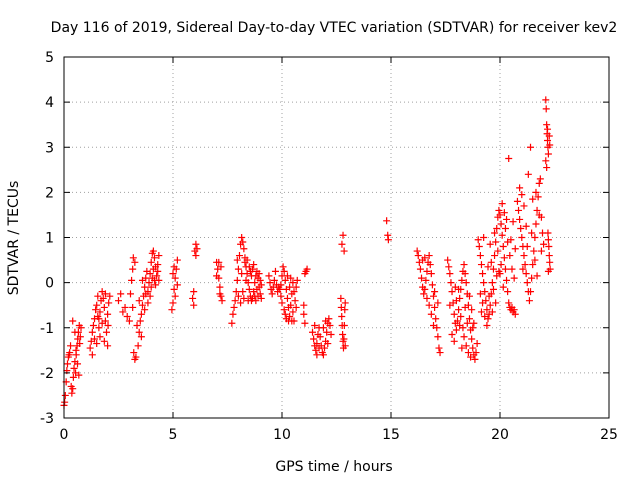 The width and height of the screenshot is (640, 480). Describe the element at coordinates (49, 193) in the screenshot. I see `y-tick-label: 2` at that location.